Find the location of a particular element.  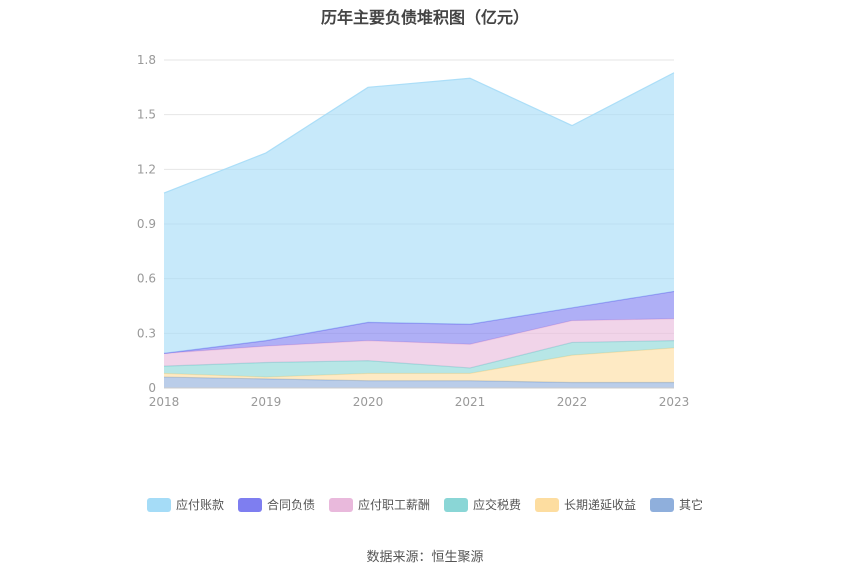

x-tick-label: 2023 is located at coordinates (674, 402).